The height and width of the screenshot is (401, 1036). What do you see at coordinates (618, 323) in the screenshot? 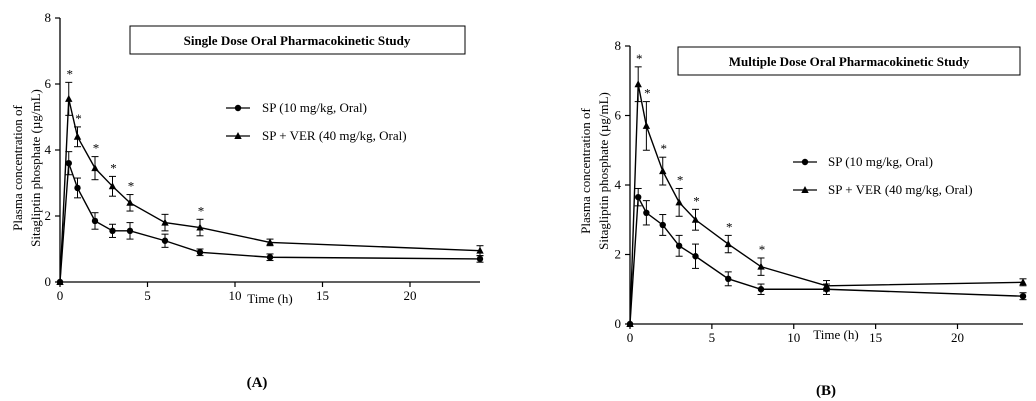
I see `panel-b-y-tick-label: 0` at bounding box center [618, 323].